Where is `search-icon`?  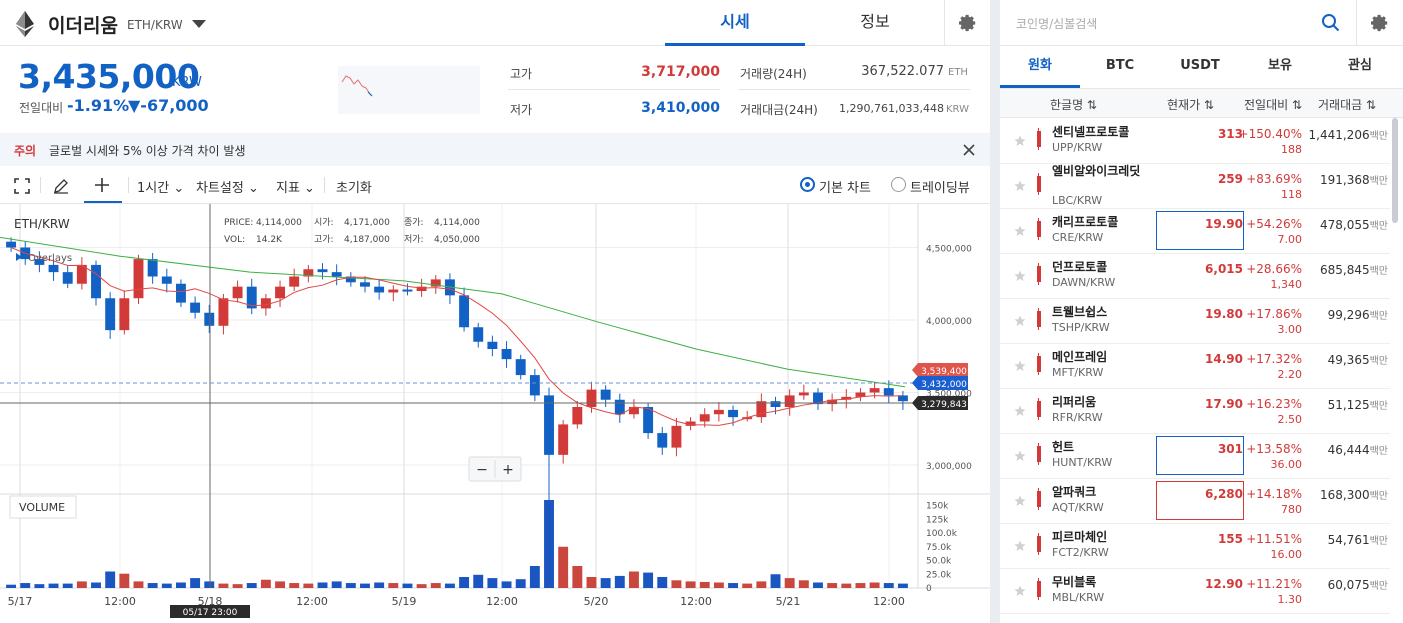 search-icon is located at coordinates (1330, 22).